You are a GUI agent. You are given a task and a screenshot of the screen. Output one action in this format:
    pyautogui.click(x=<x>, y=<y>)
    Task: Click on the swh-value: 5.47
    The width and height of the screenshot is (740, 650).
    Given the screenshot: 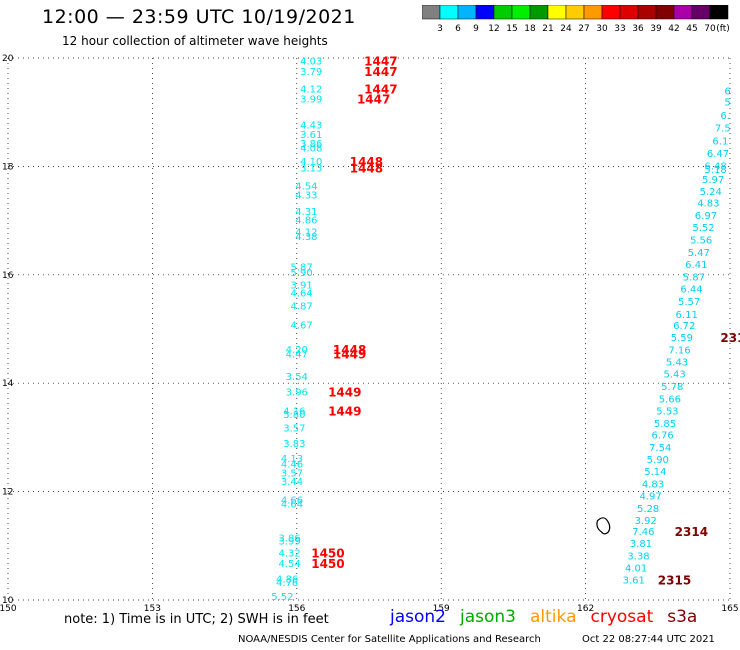 What is the action you would take?
    pyautogui.click(x=699, y=253)
    